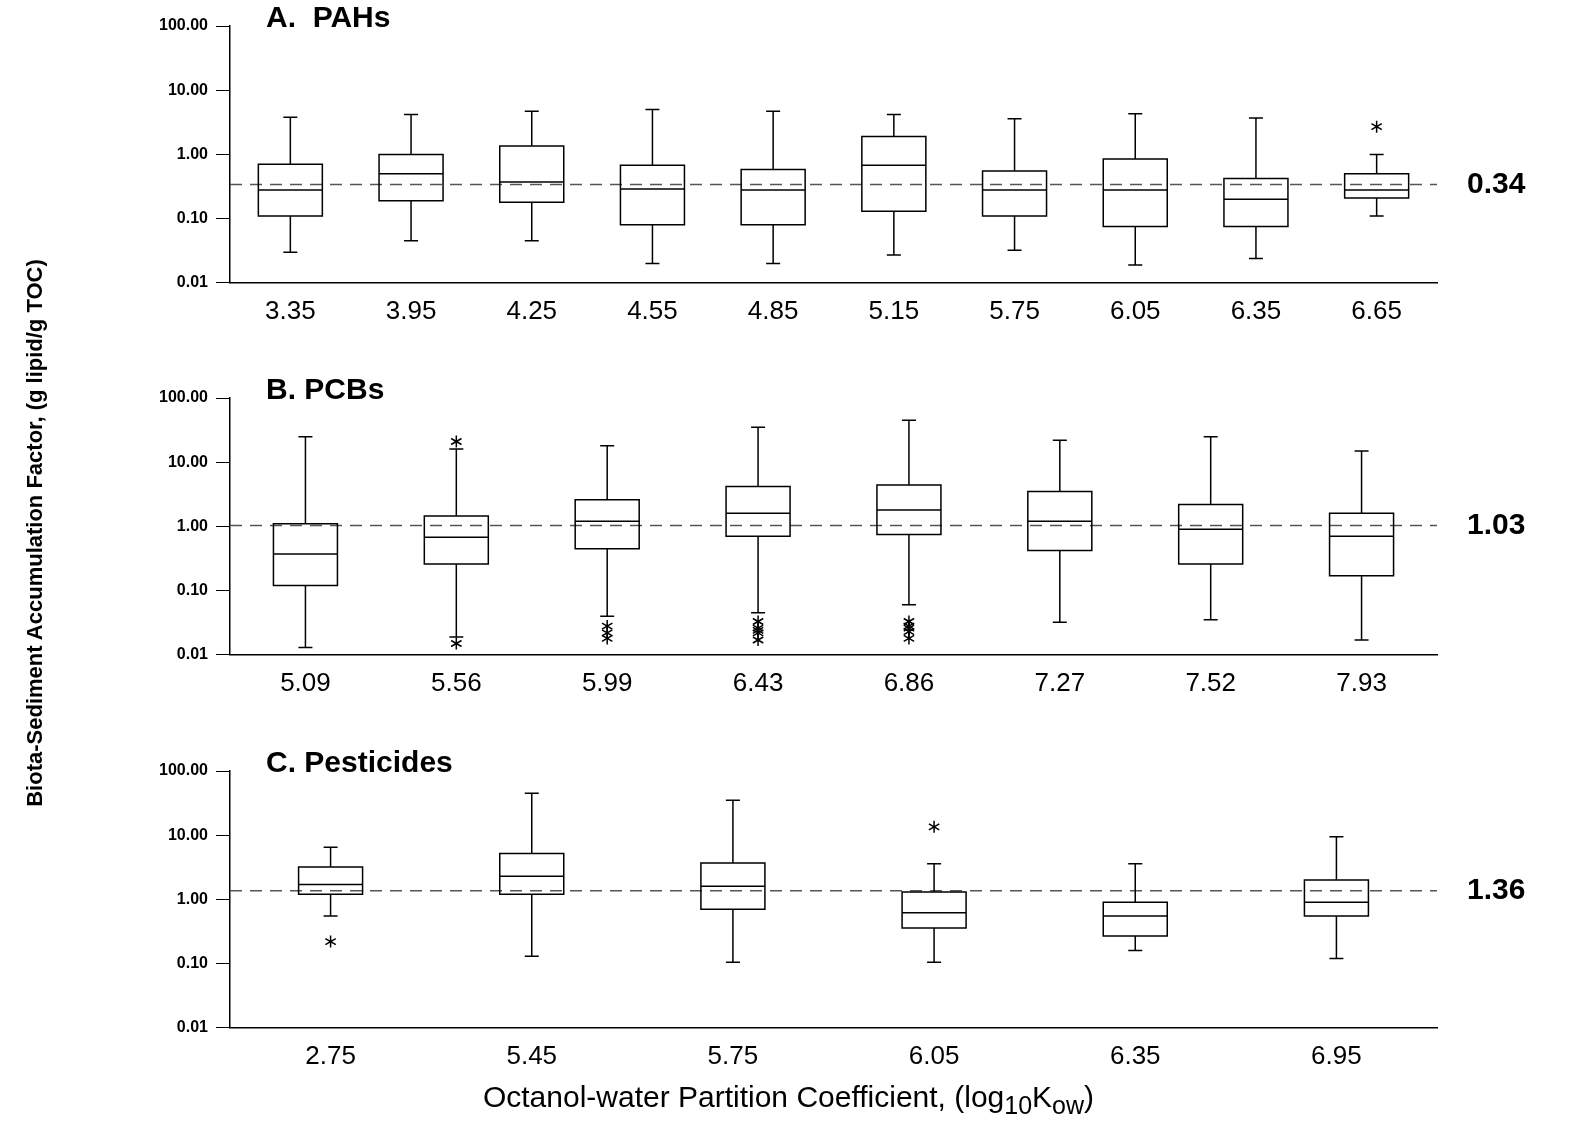 The width and height of the screenshot is (1577, 1140). I want to click on x-tick-label: 5.45, so click(532, 1054).